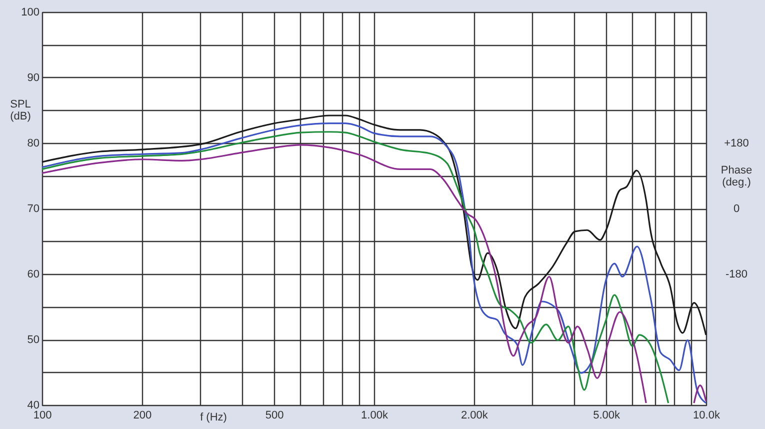  What do you see at coordinates (33, 340) in the screenshot?
I see `y-tick-label: 50` at bounding box center [33, 340].